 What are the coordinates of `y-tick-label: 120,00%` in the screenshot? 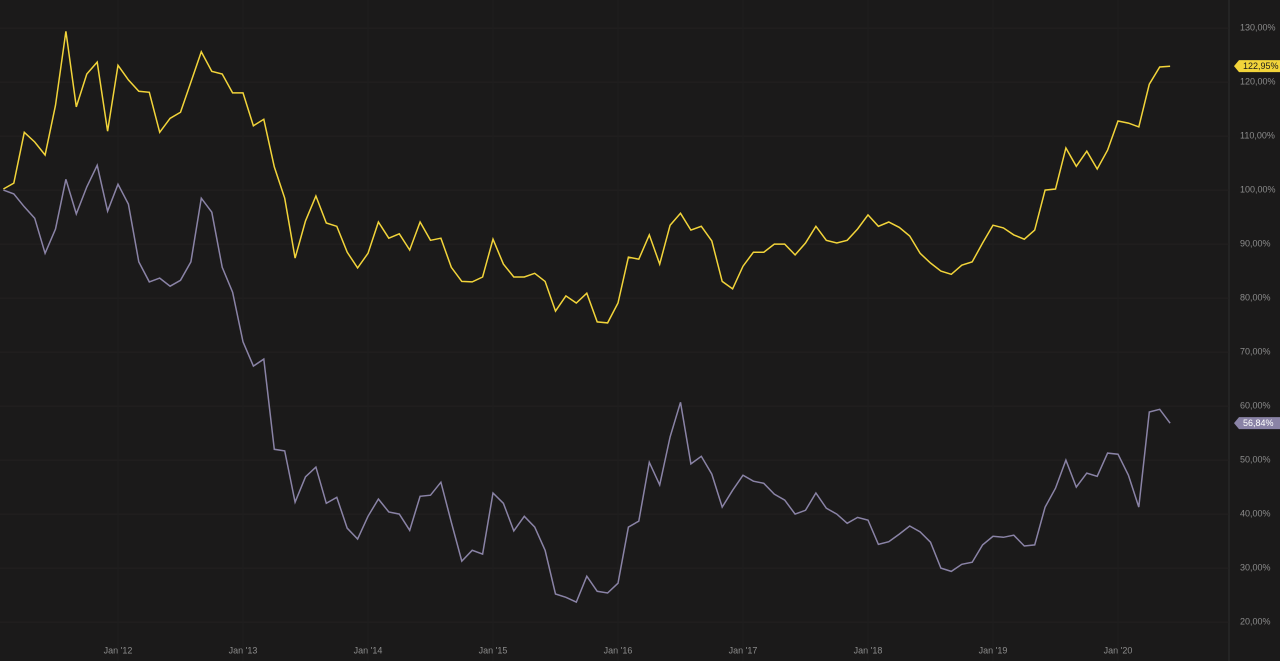 It's located at (1258, 81).